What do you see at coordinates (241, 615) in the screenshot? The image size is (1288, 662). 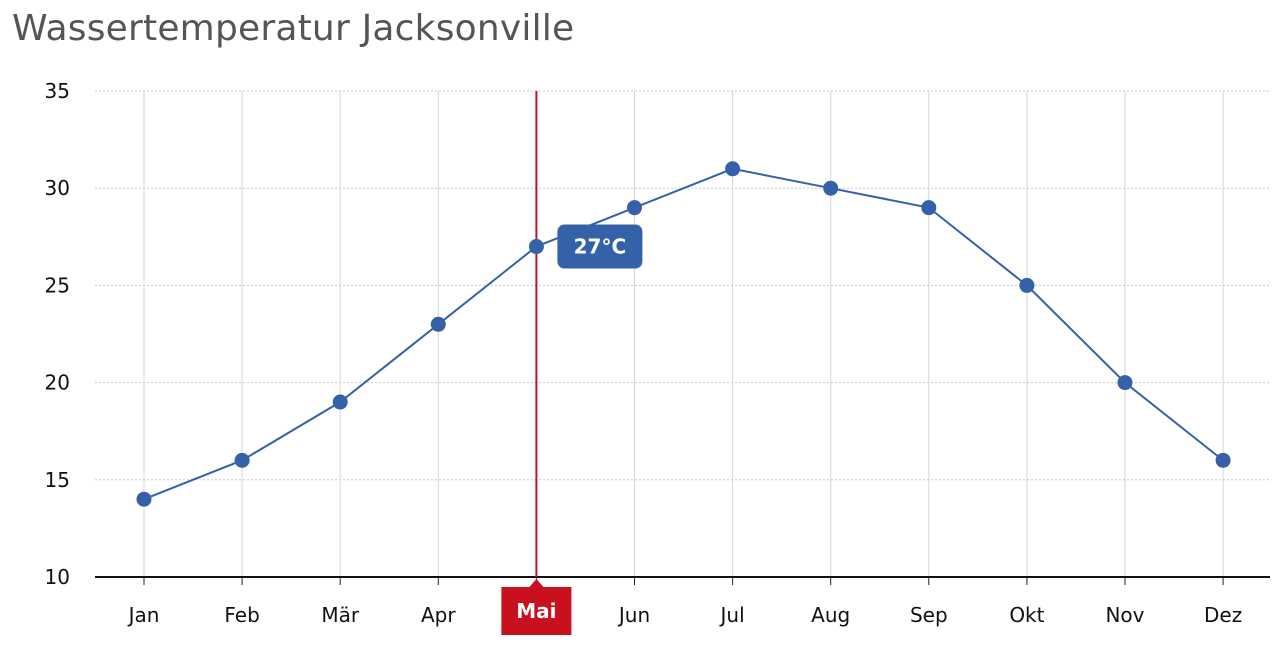 I see `x-tick-label-Feb: Feb` at bounding box center [241, 615].